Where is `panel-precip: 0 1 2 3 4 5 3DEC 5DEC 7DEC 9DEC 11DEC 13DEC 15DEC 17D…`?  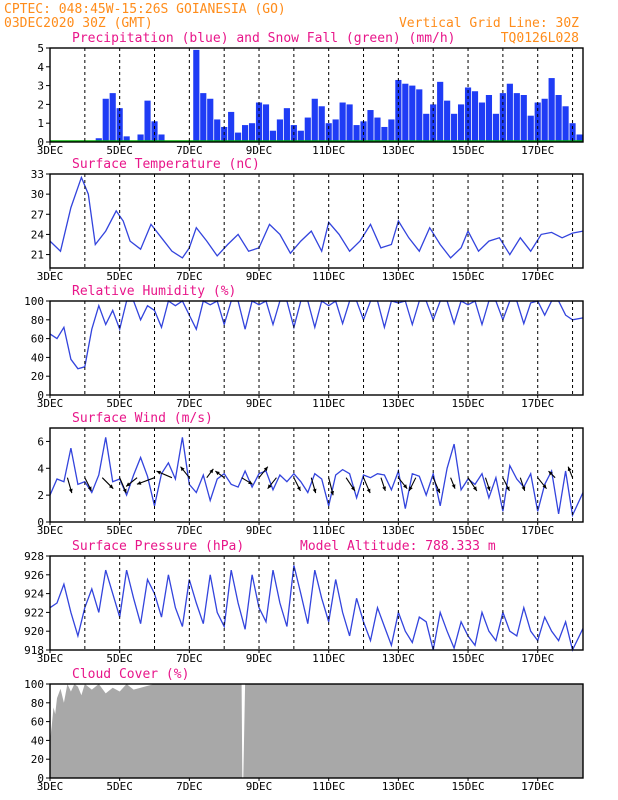 panel-precip: 0 1 2 3 4 5 3DEC 5DEC 7DEC 9DEC 11DEC 13DEC 15DEC 17D… is located at coordinates (310, 94).